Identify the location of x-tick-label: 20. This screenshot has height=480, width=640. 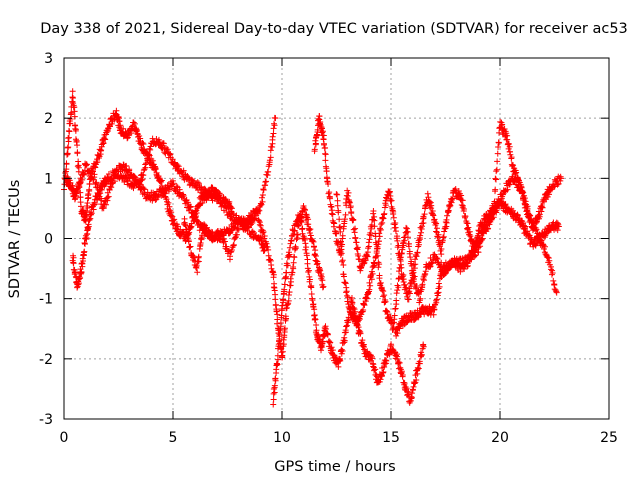
(500, 438).